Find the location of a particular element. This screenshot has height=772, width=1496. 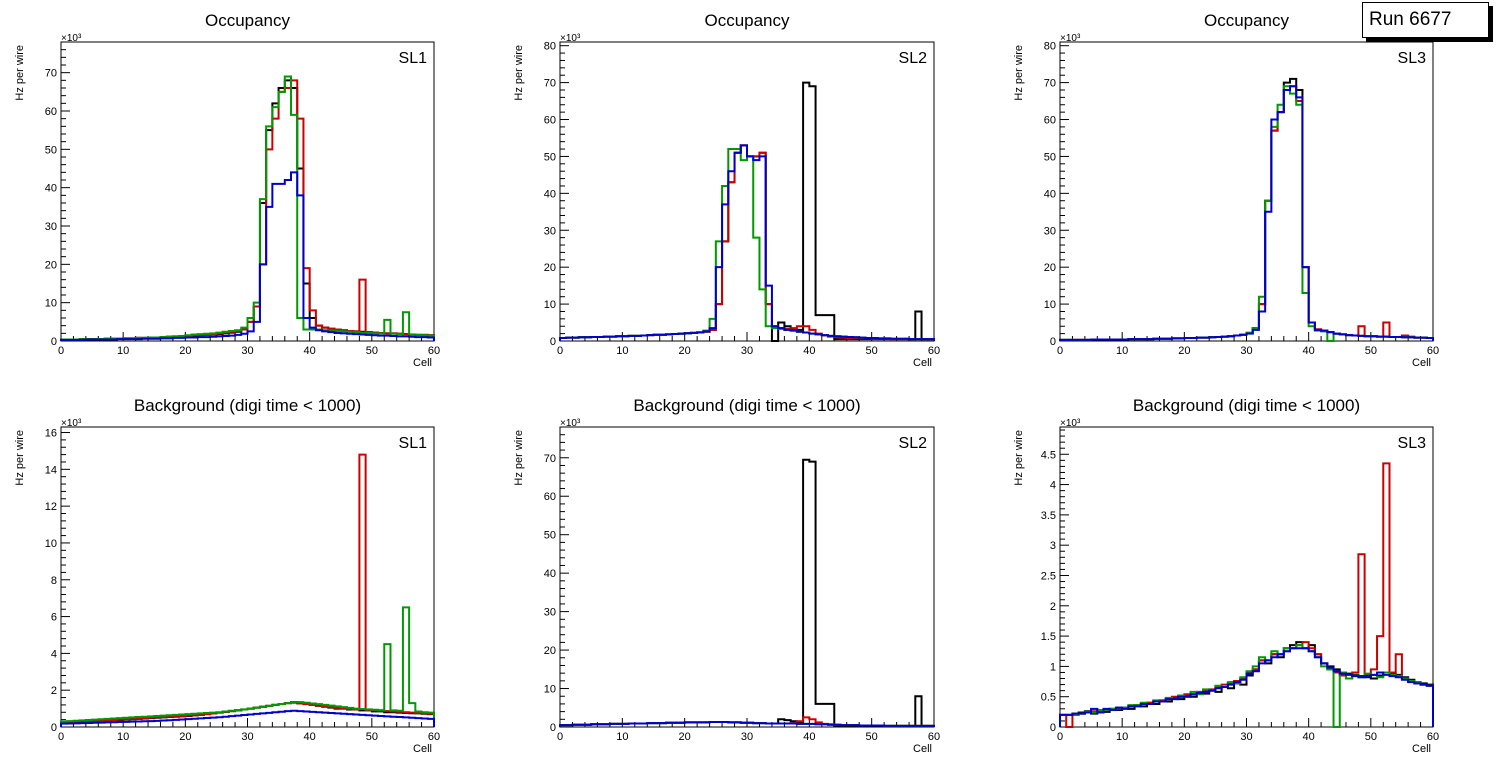

y-tick-label: 3.5 is located at coordinates (1048, 516).